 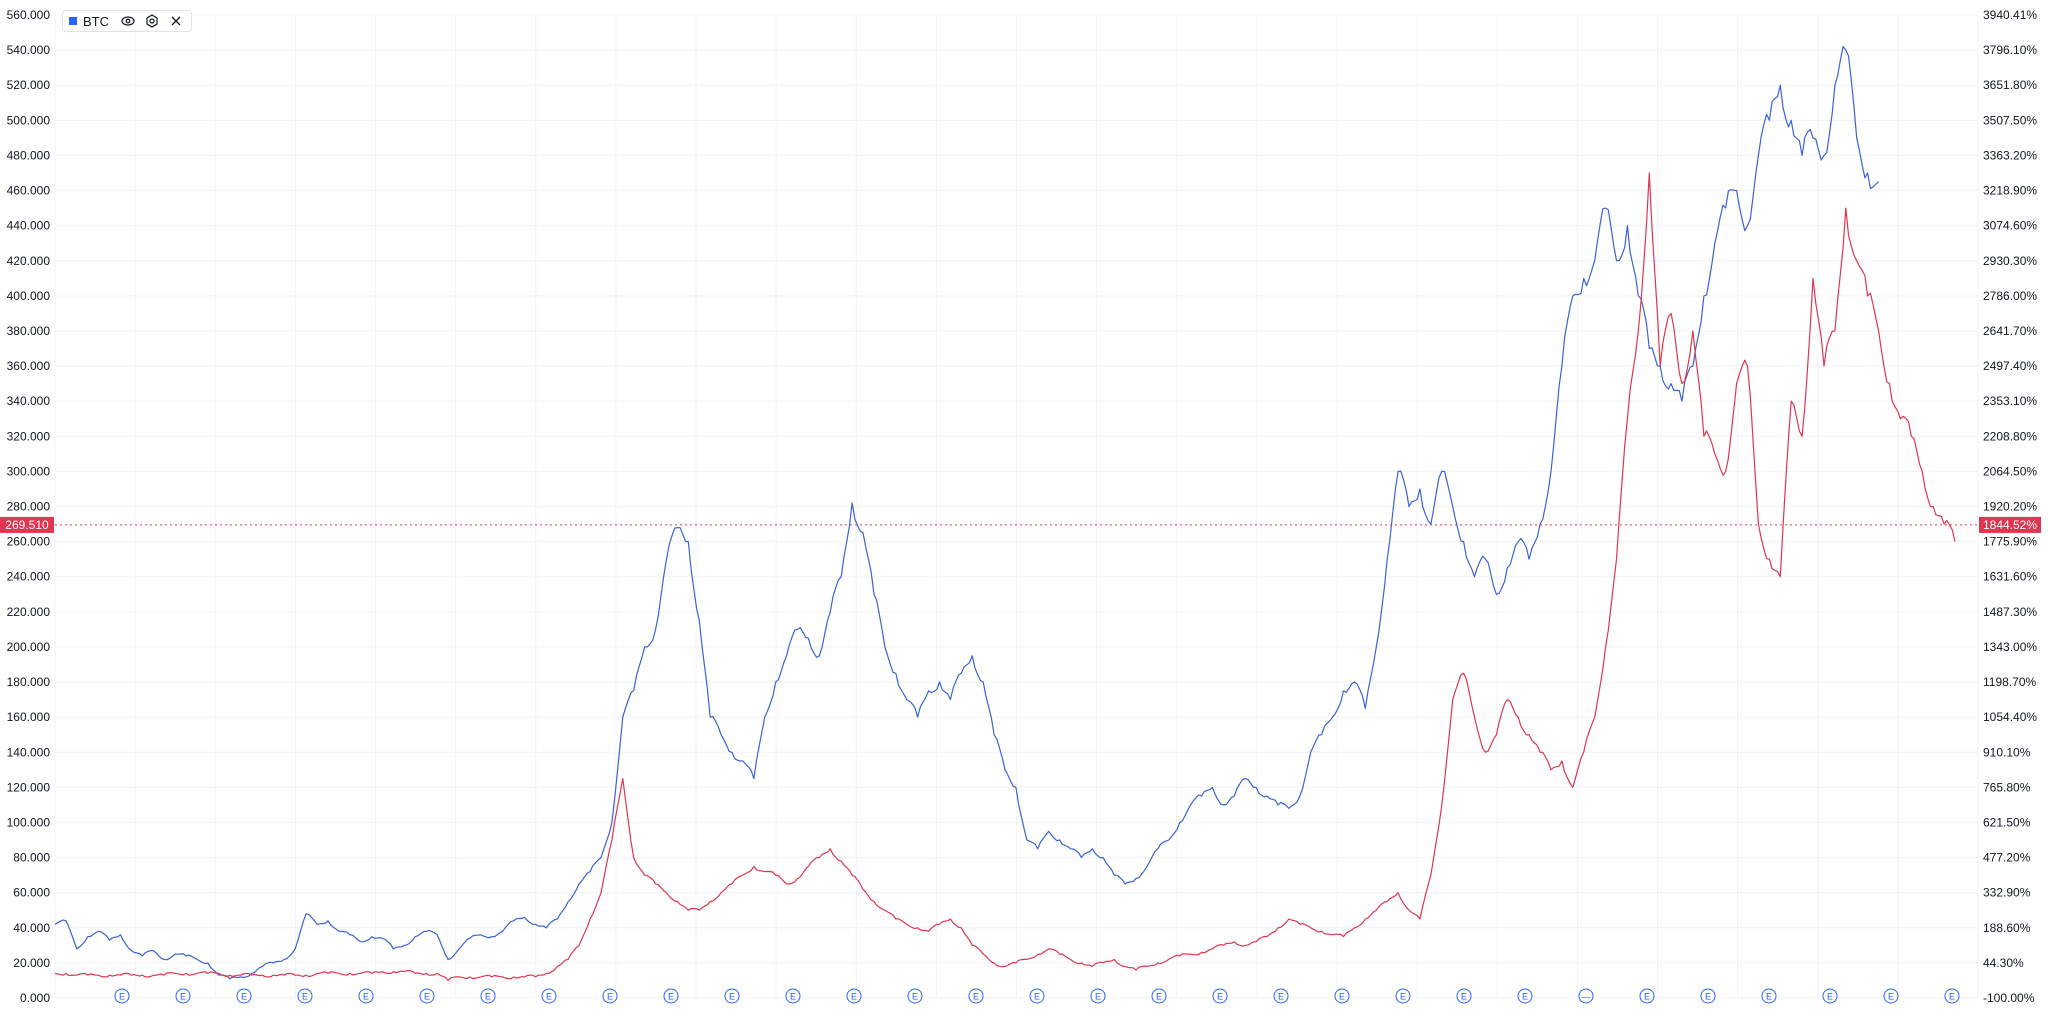 I want to click on left-tick-label: 440.000, so click(x=29, y=226).